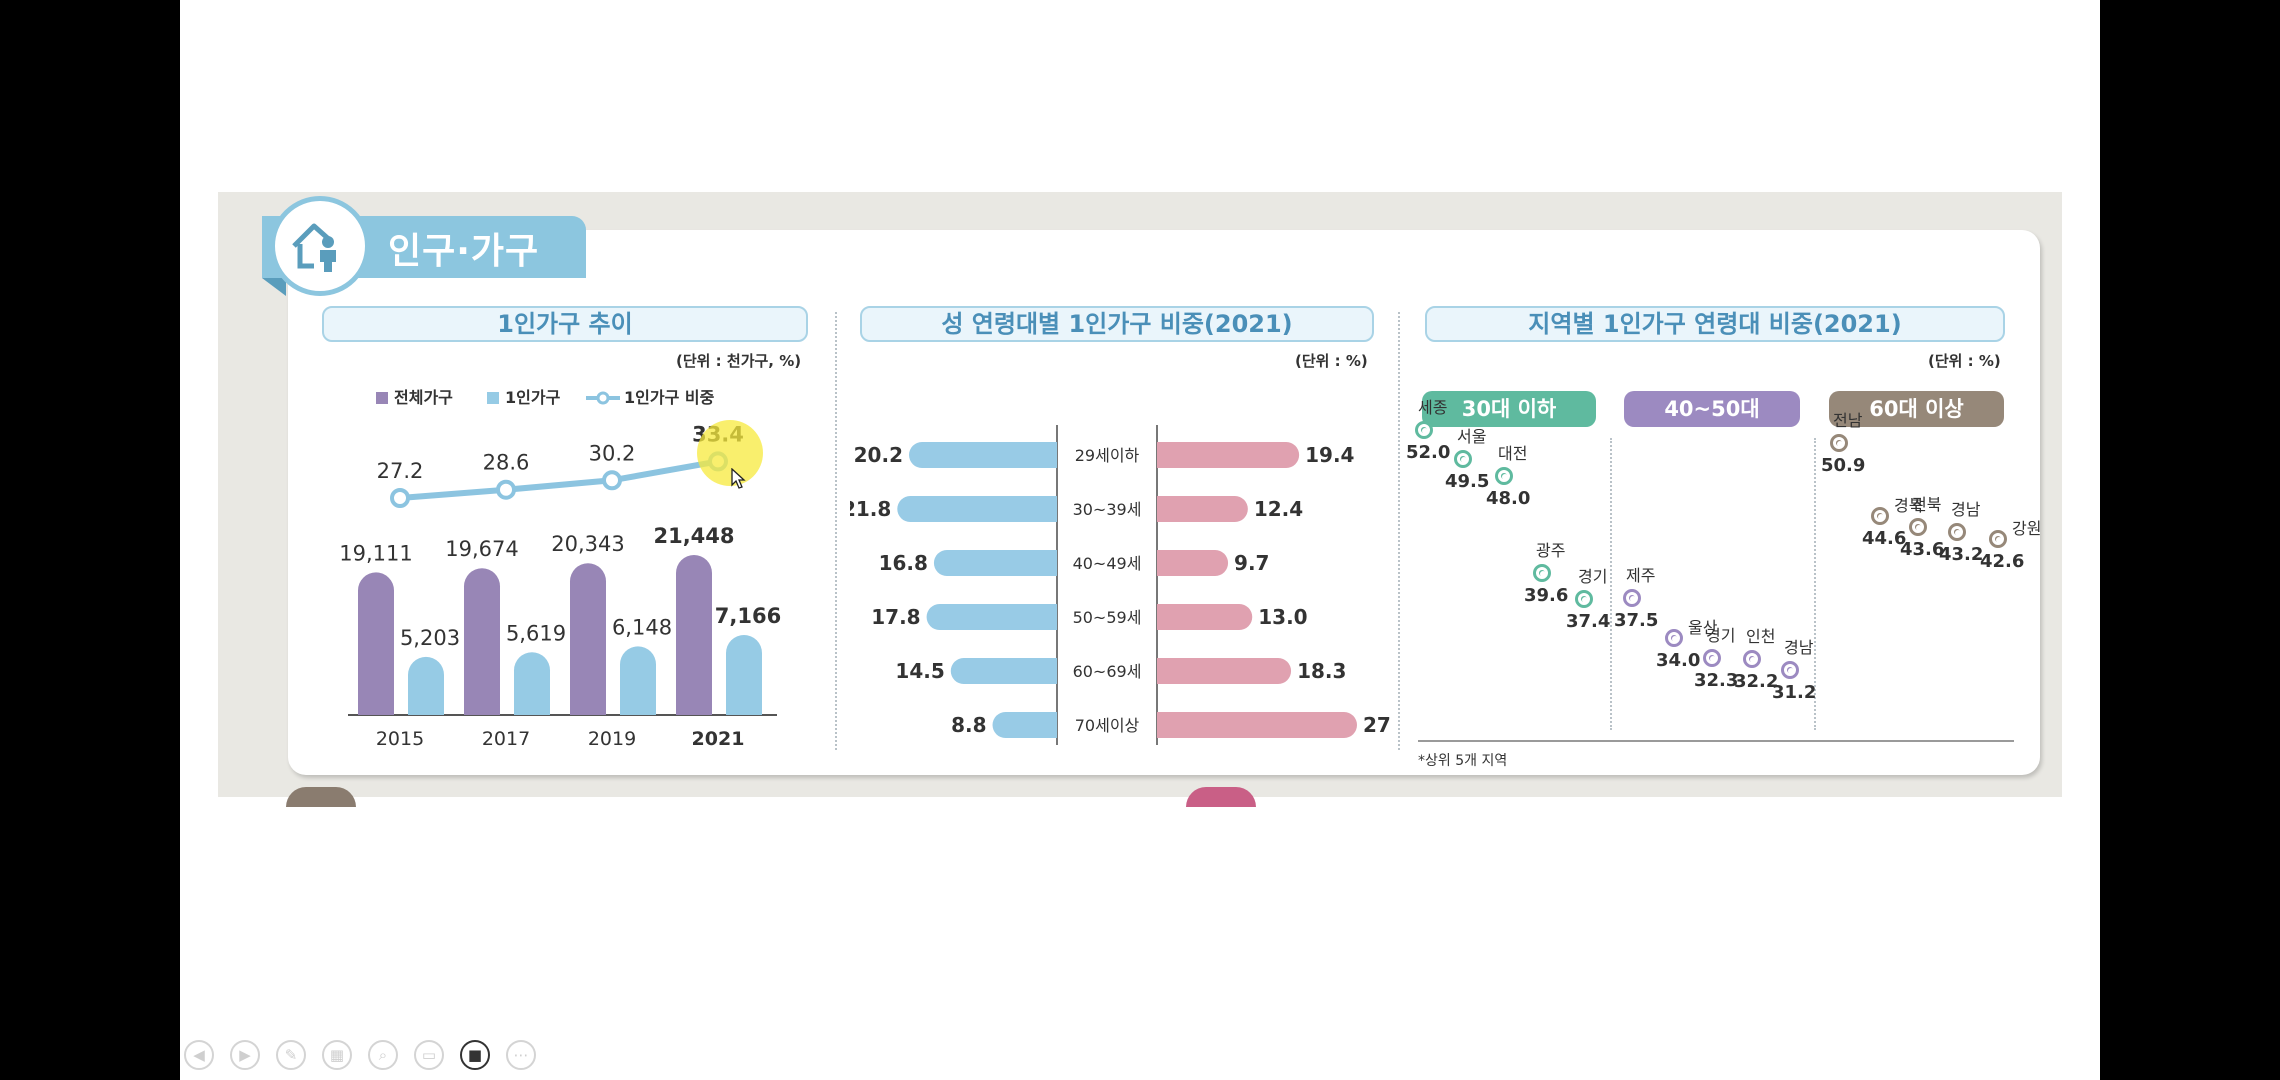 The image size is (2280, 1080). I want to click on region-name: 경북, so click(1909, 505).